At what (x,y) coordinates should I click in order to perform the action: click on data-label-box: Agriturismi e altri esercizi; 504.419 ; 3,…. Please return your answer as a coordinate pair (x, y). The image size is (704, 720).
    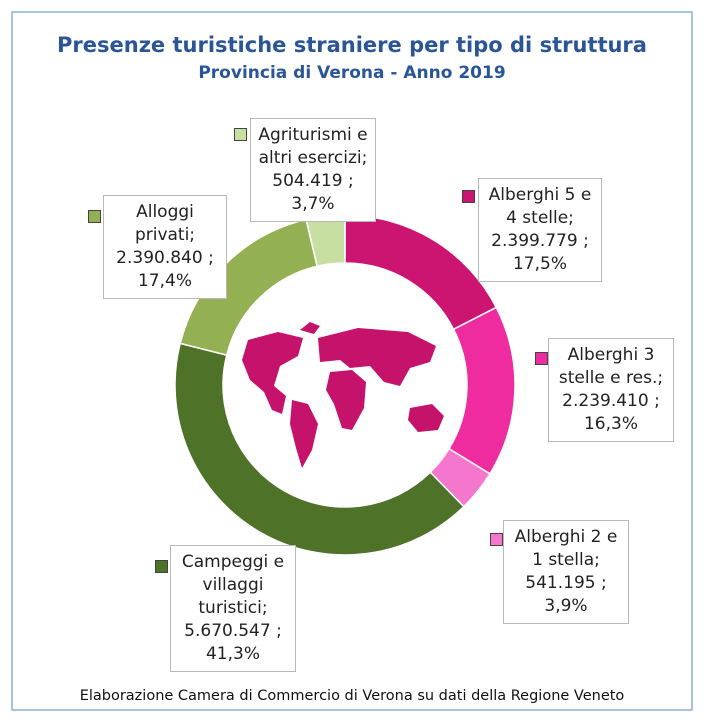
    Looking at the image, I should click on (313, 170).